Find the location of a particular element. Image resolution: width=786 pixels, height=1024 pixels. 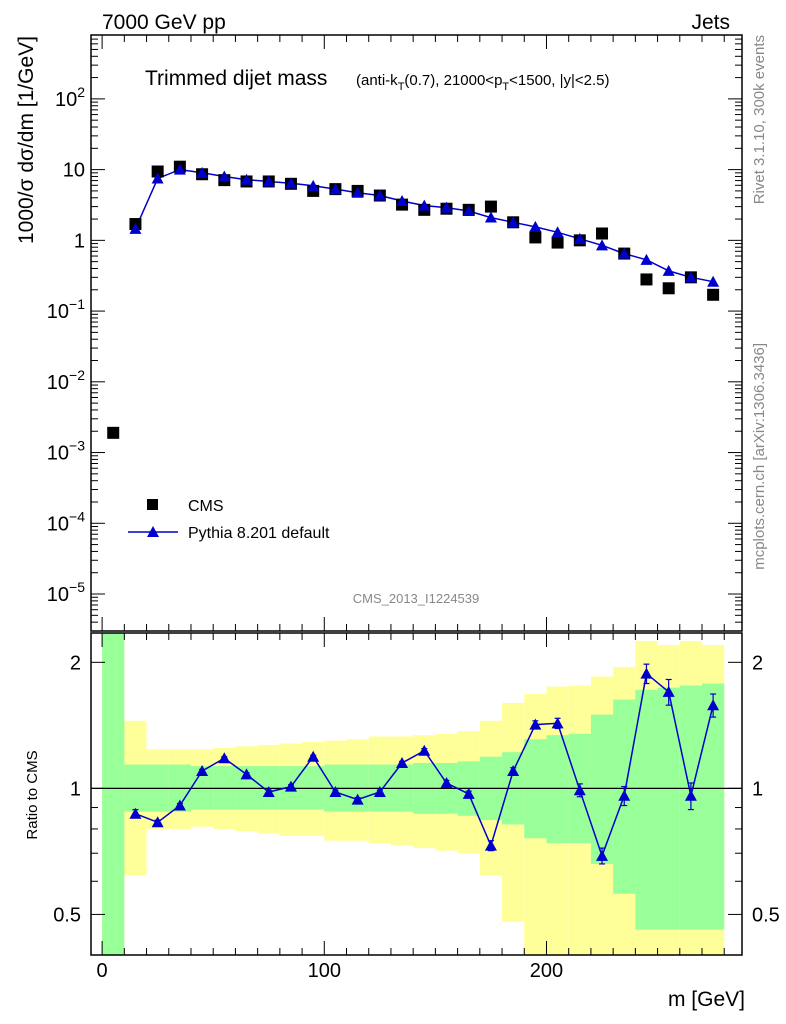

main-y-tick-label: 10⁻² is located at coordinates (66, 380).